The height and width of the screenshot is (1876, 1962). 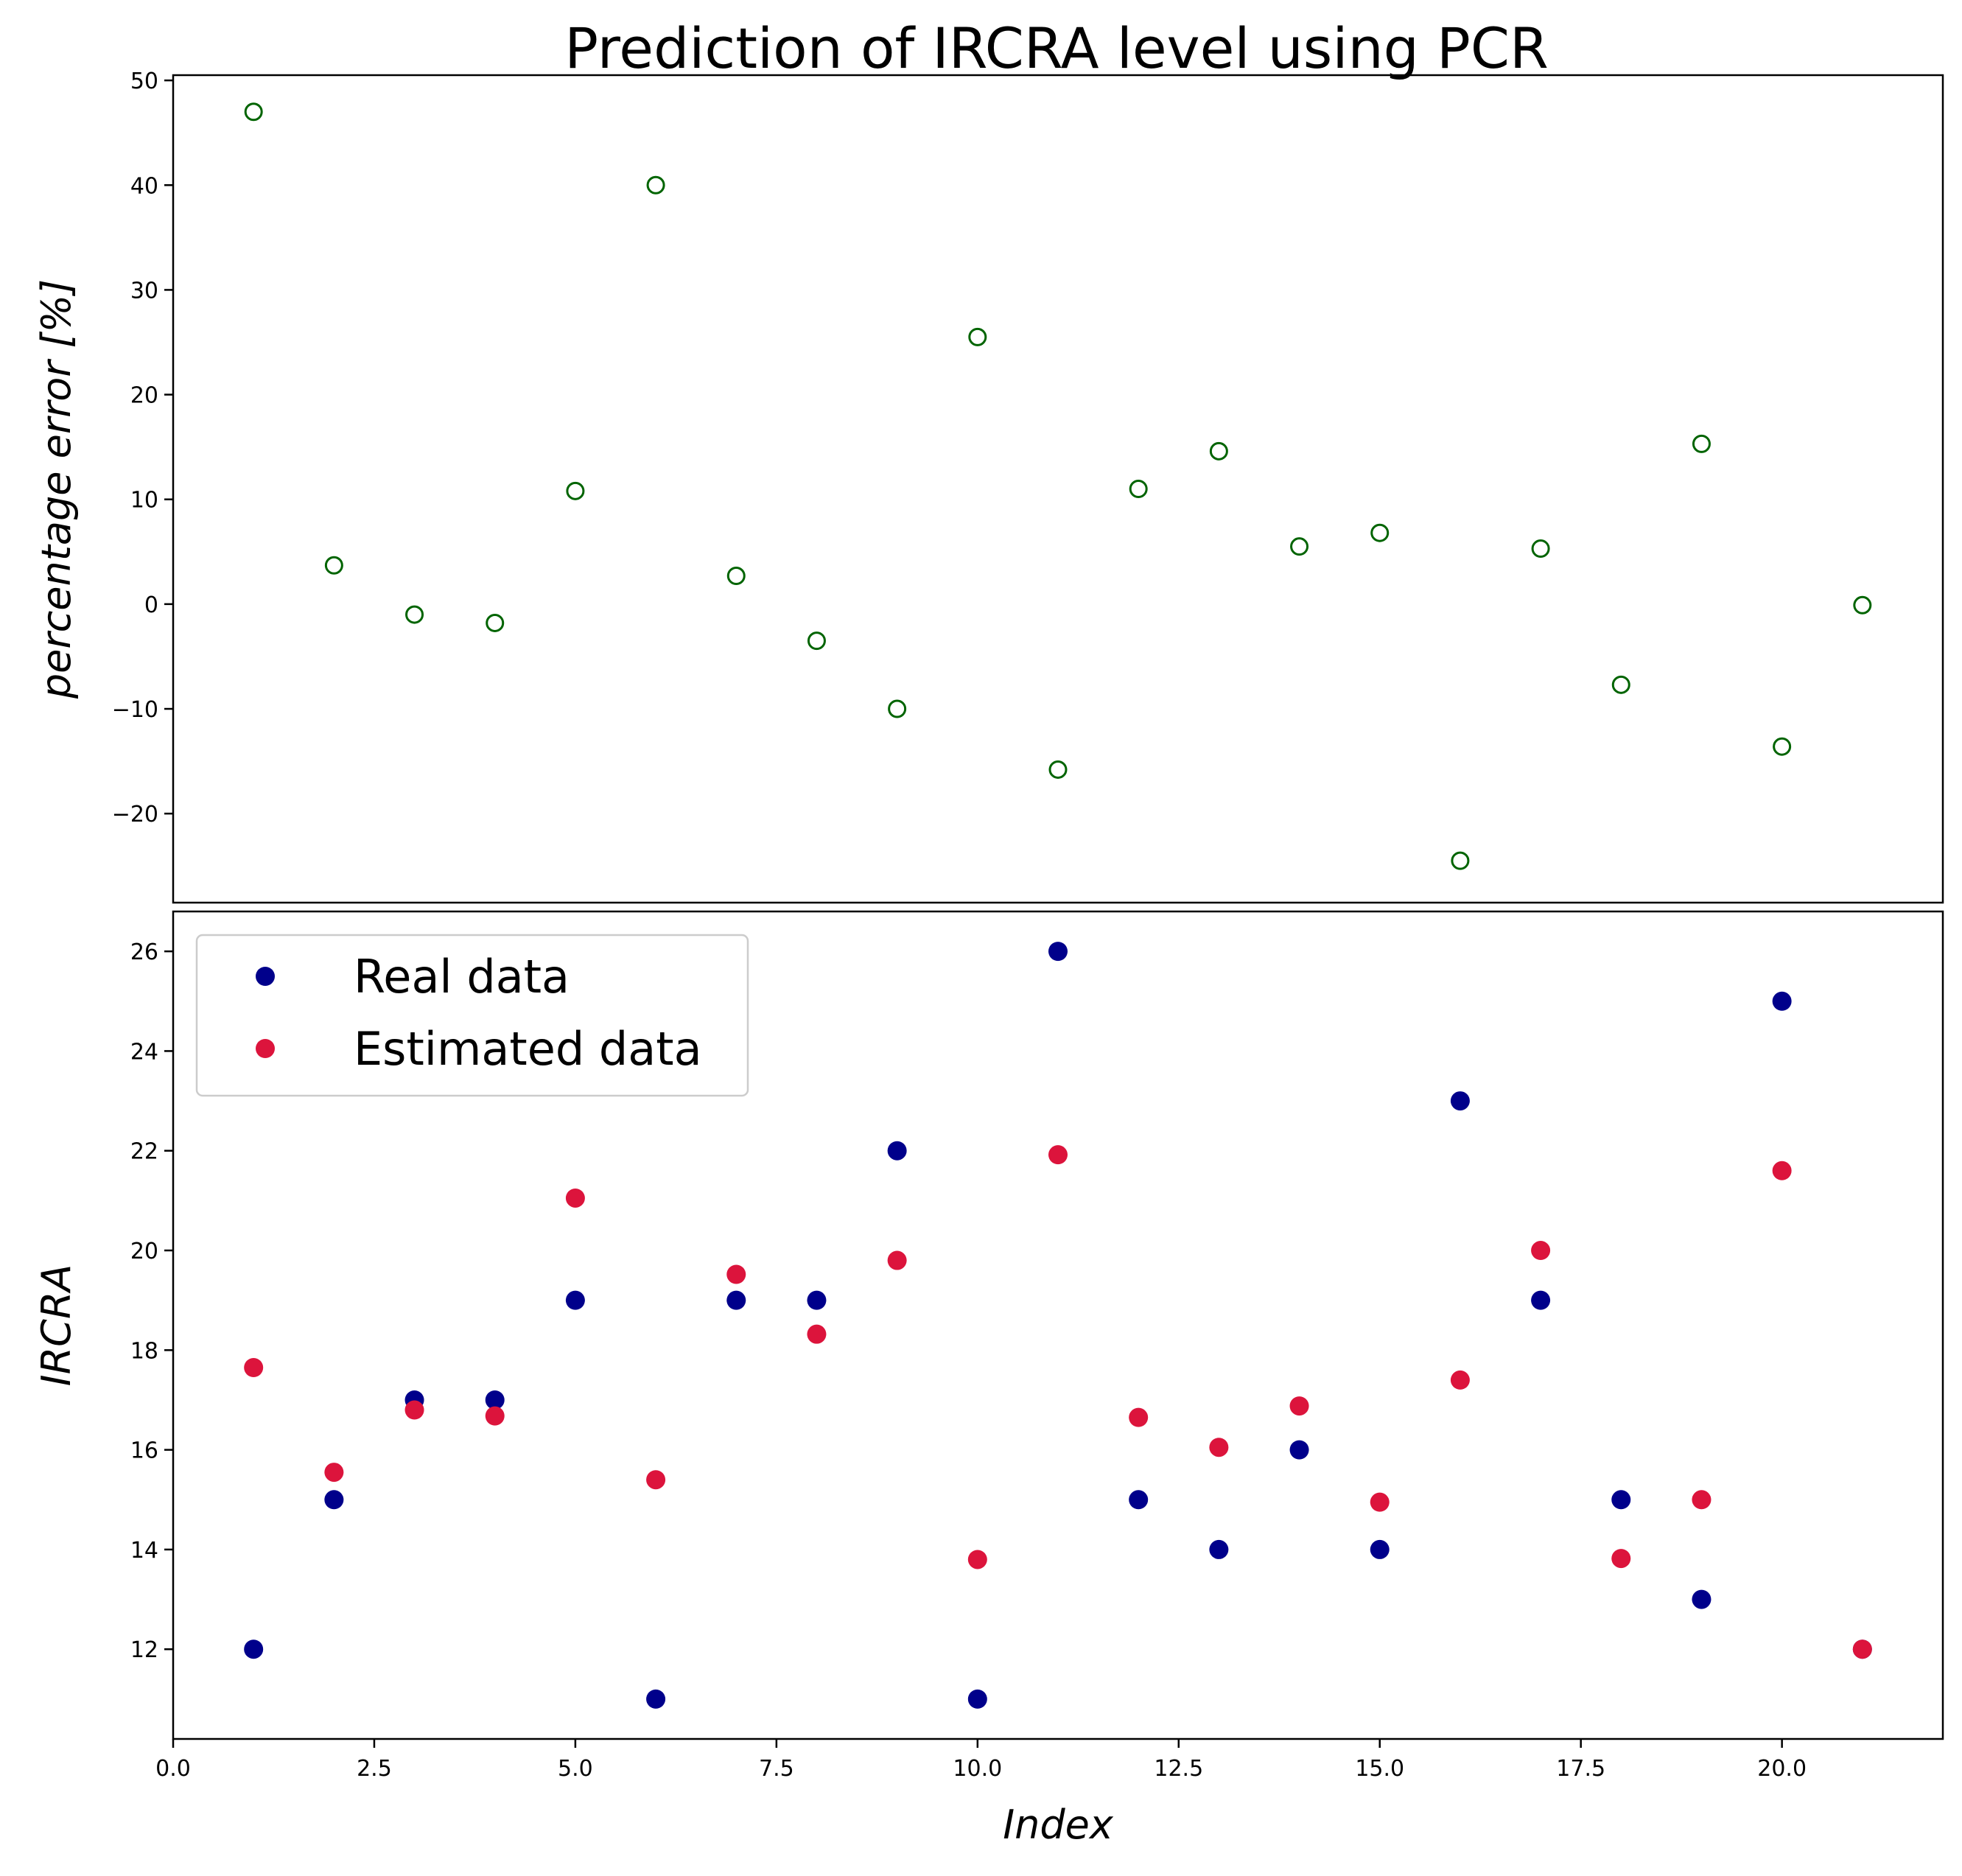 I want to click on x-tick-label: 10.0, so click(x=977, y=1769).